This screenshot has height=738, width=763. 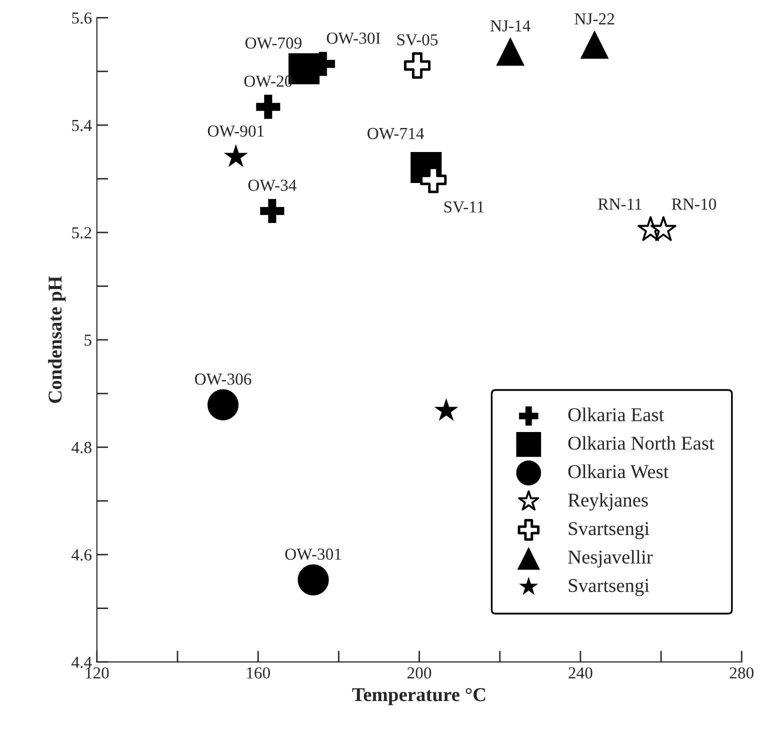 What do you see at coordinates (742, 673) in the screenshot?
I see `x-tick-label: 280` at bounding box center [742, 673].